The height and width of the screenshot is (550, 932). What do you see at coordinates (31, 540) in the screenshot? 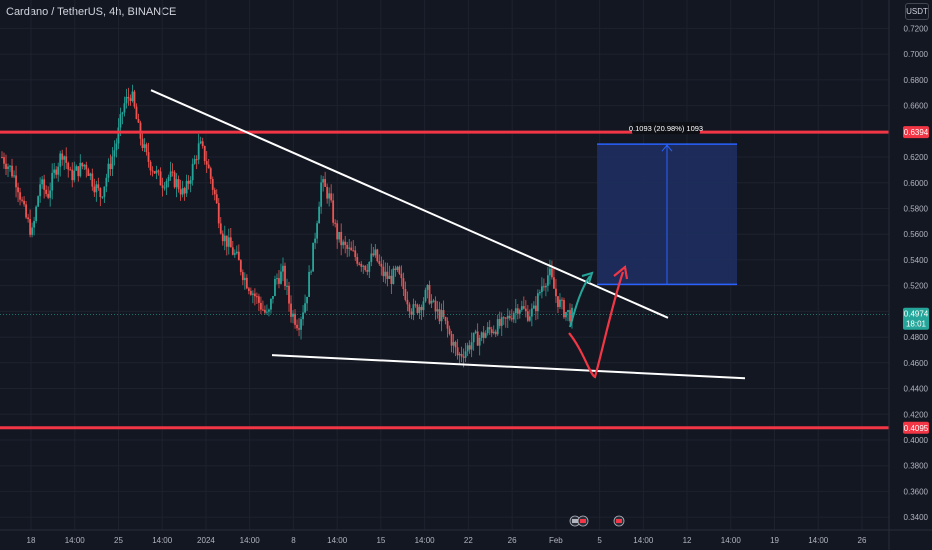
I see `x-tick-label: 18` at bounding box center [31, 540].